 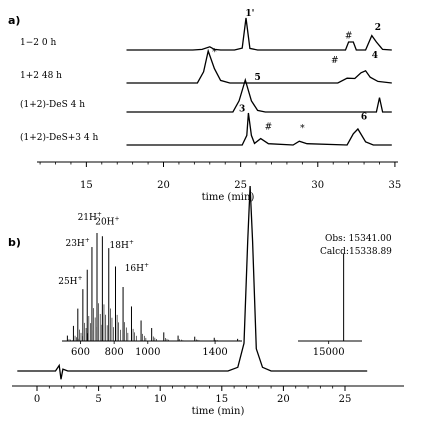 I want to click on trace-3: (1+2)-DeS 4 h 5, so click(x=206, y=93).